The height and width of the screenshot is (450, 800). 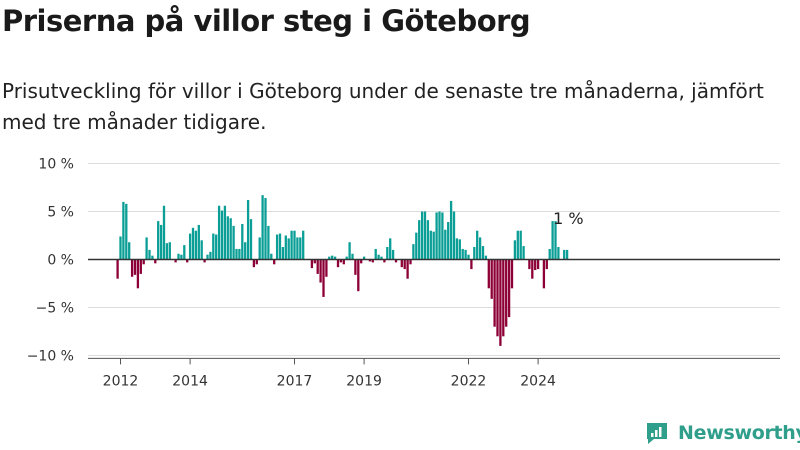 What do you see at coordinates (266, 21) in the screenshot?
I see `chart-title: Priserna på villor steg i Göteborg` at bounding box center [266, 21].